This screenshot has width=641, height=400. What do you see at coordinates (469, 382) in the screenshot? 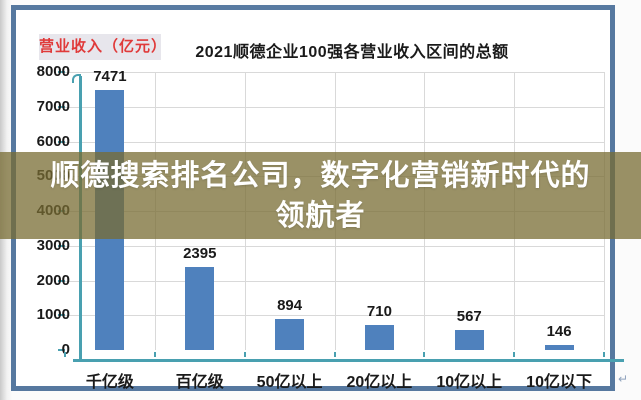
I see `x-tick-label-10亿以上: 10亿以上` at bounding box center [469, 382].